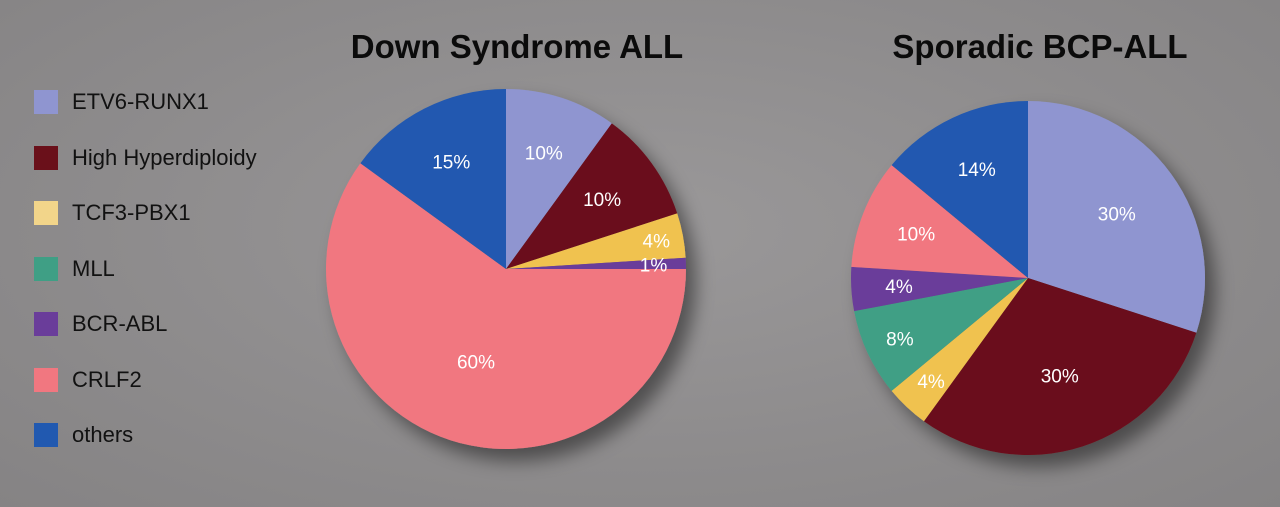 This screenshot has height=507, width=1280. Describe the element at coordinates (517, 46) in the screenshot. I see `chart-title-down-syndrome: Down Syndrome ALL` at that location.